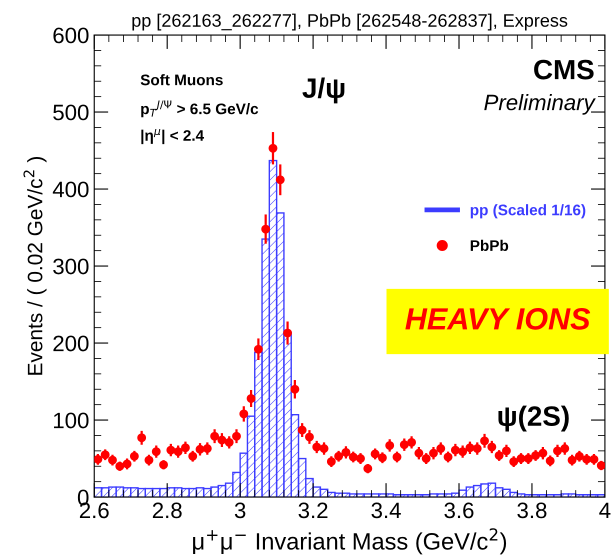  I want to click on y-tick-label: 500, so click(71, 112).